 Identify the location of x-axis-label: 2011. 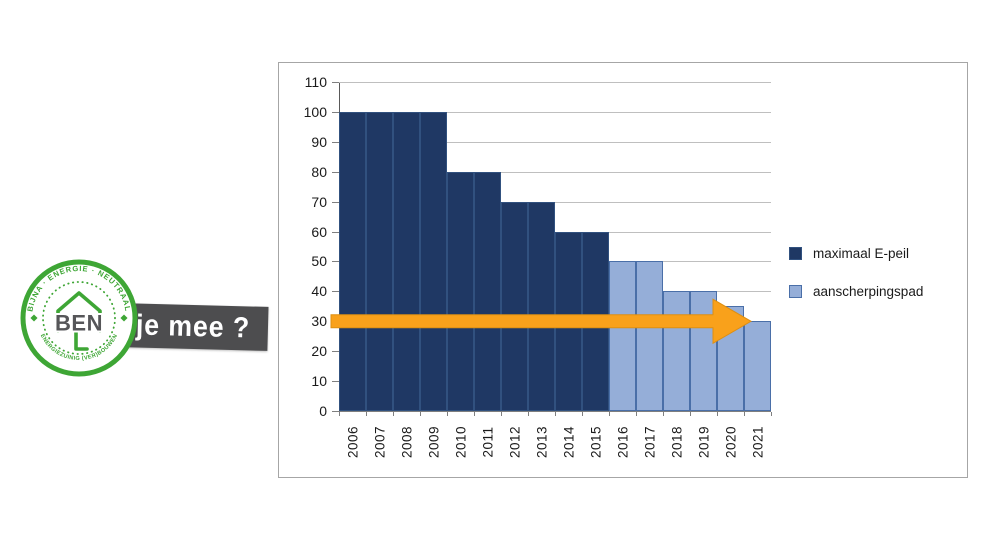
(487, 442).